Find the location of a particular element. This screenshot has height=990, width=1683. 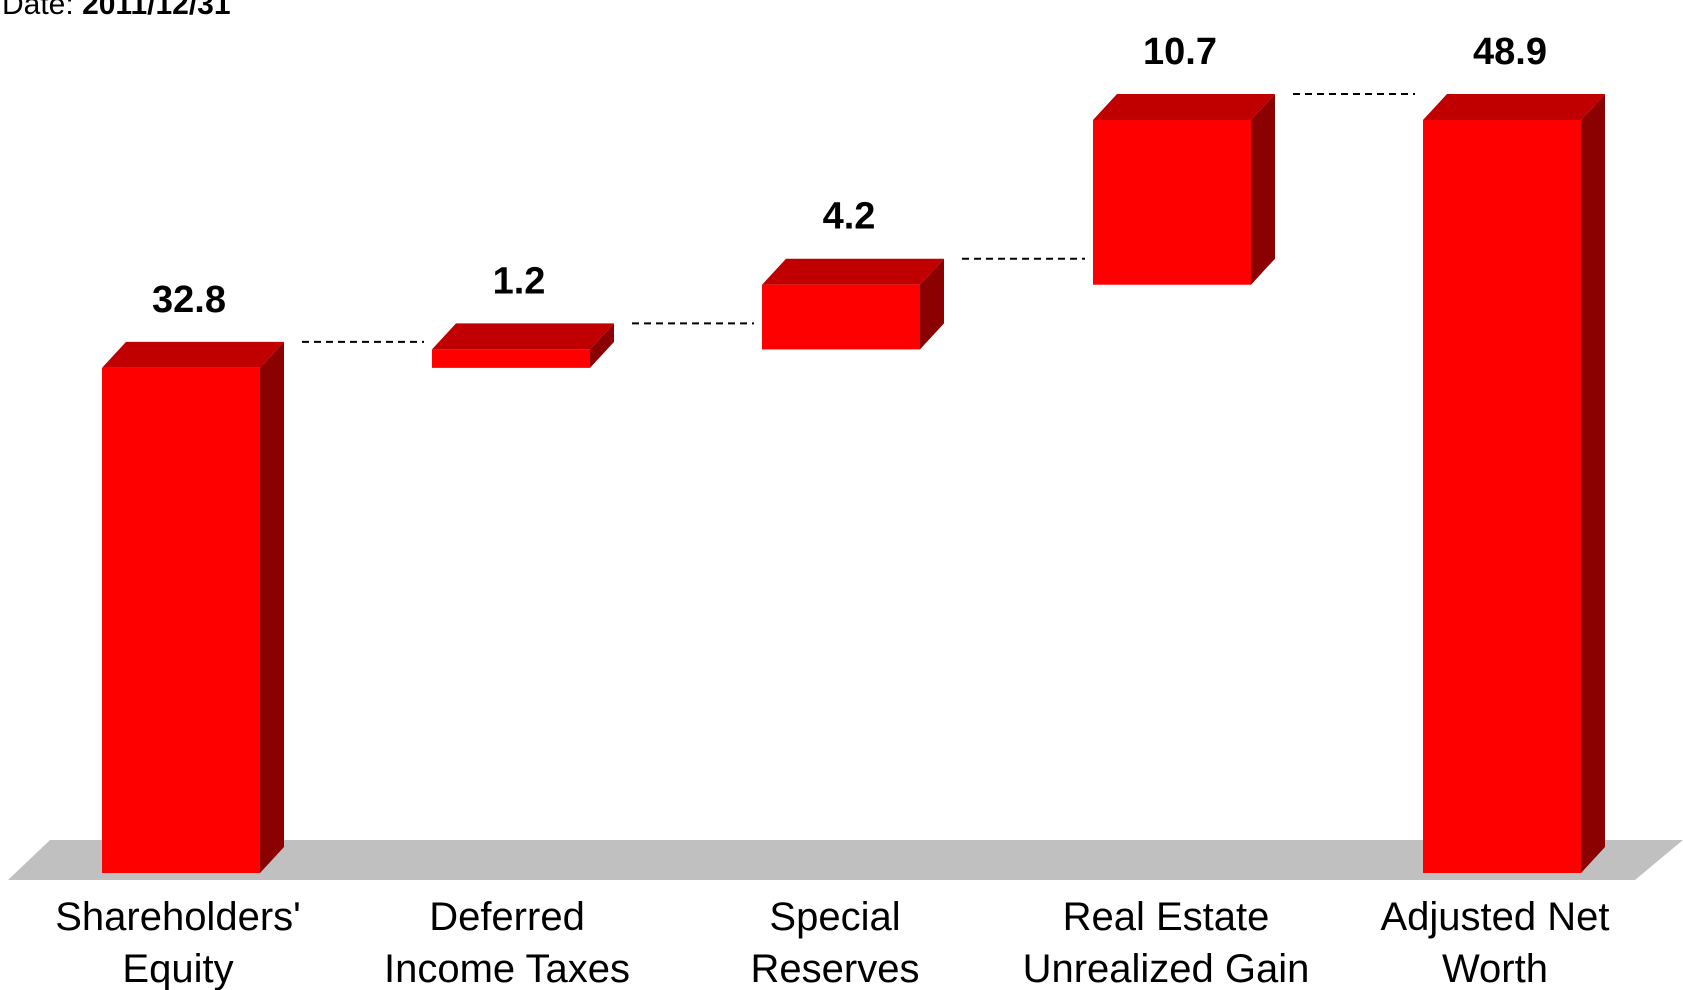

date-label: Date: is located at coordinates (38, 10).